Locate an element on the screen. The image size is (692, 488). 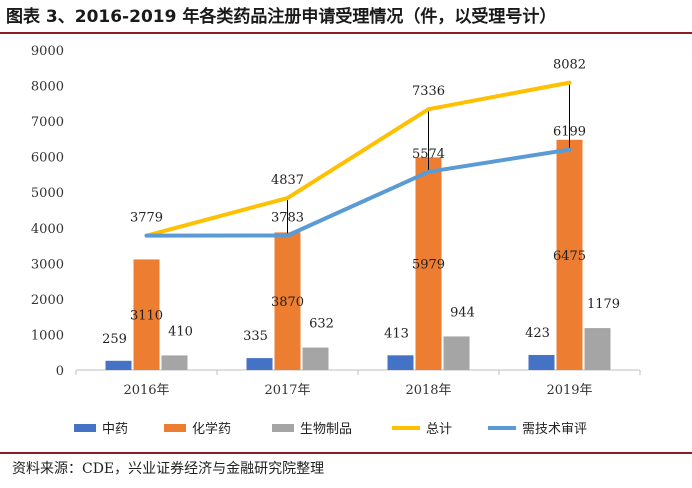
x-tick-label: 2016年 is located at coordinates (146, 390).